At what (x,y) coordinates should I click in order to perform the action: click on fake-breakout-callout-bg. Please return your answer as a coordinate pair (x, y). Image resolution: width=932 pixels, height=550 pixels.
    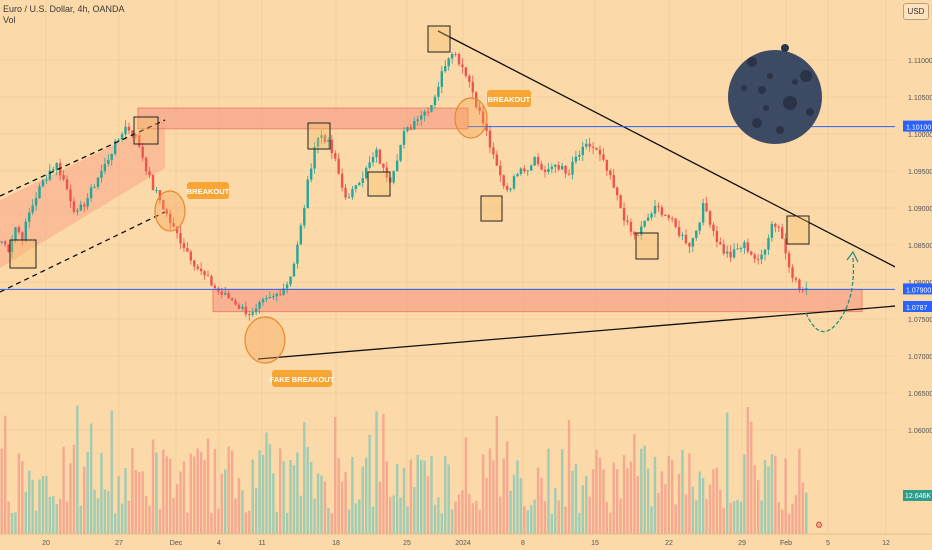
    Looking at the image, I should click on (302, 378).